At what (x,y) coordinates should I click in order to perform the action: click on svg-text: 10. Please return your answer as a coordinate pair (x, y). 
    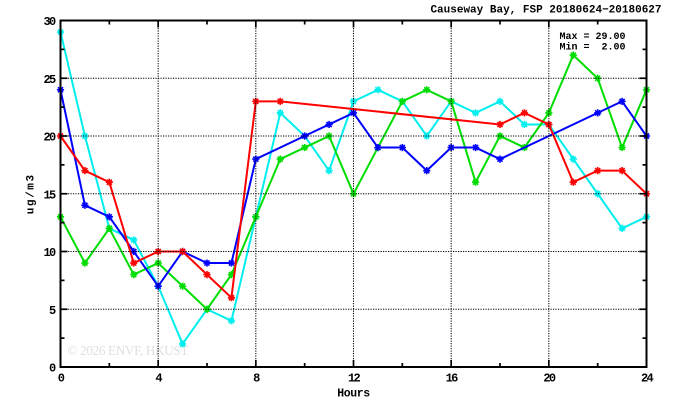
    Looking at the image, I should click on (49, 253).